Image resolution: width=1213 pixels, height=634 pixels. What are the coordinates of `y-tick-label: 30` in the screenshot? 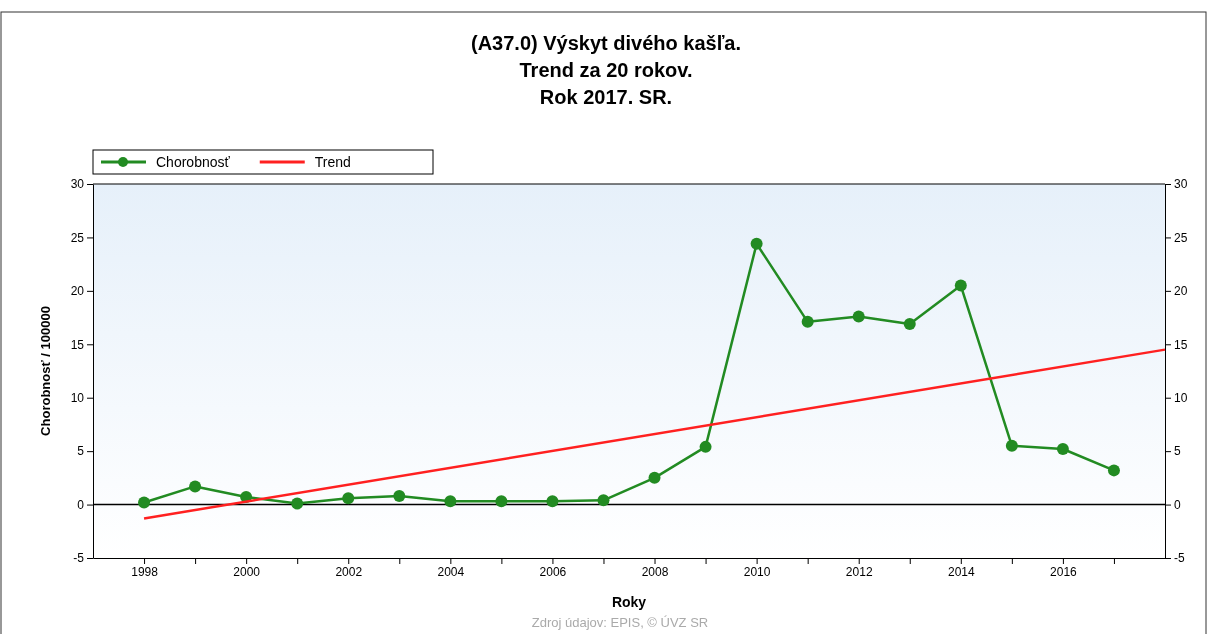 It's located at (77, 184).